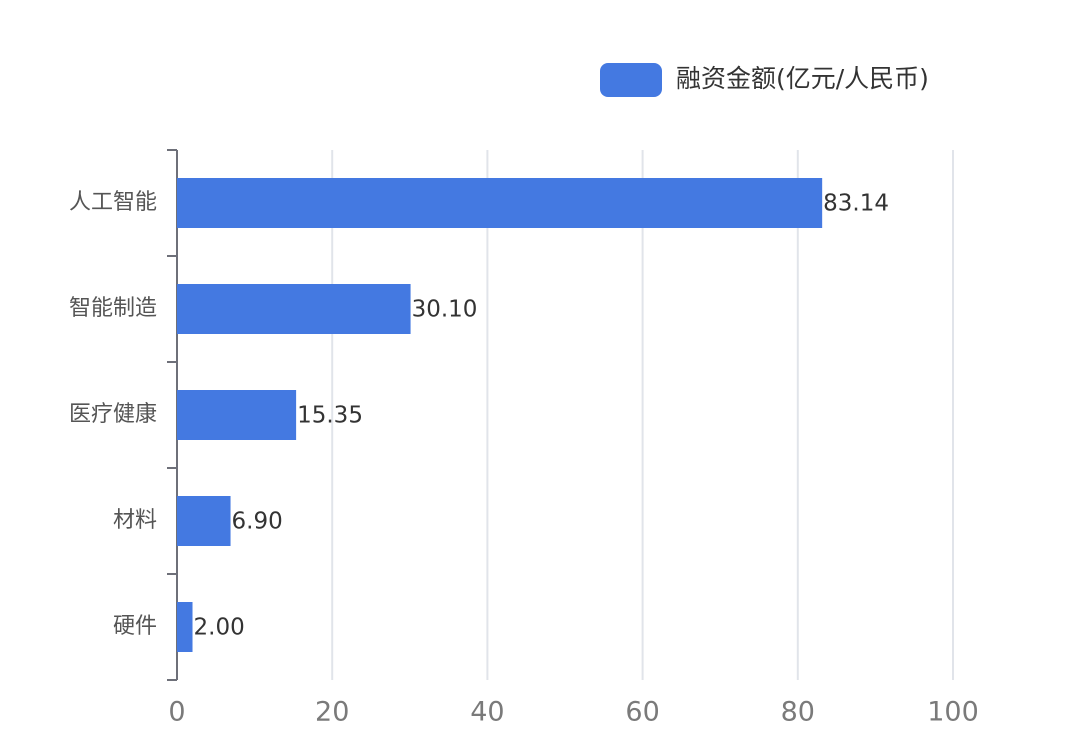 This screenshot has width=1080, height=753. Describe the element at coordinates (176, 712) in the screenshot. I see `x-tick-label: 0` at that location.